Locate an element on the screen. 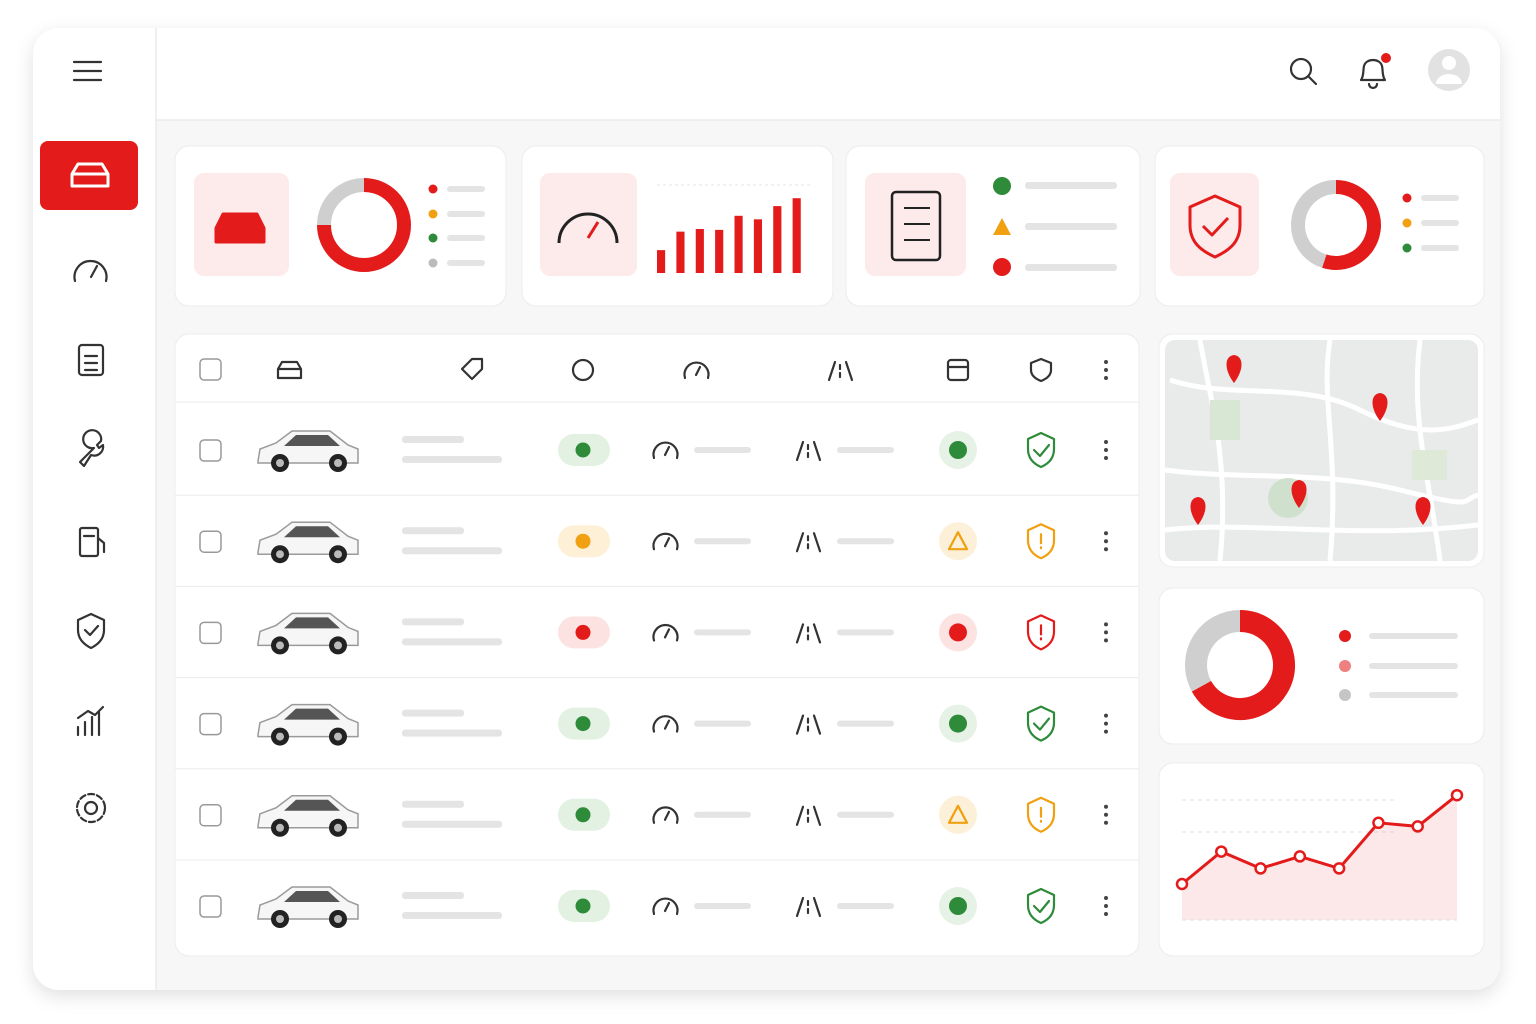 This screenshot has height=1024, width=1536. menu-button is located at coordinates (87, 71).